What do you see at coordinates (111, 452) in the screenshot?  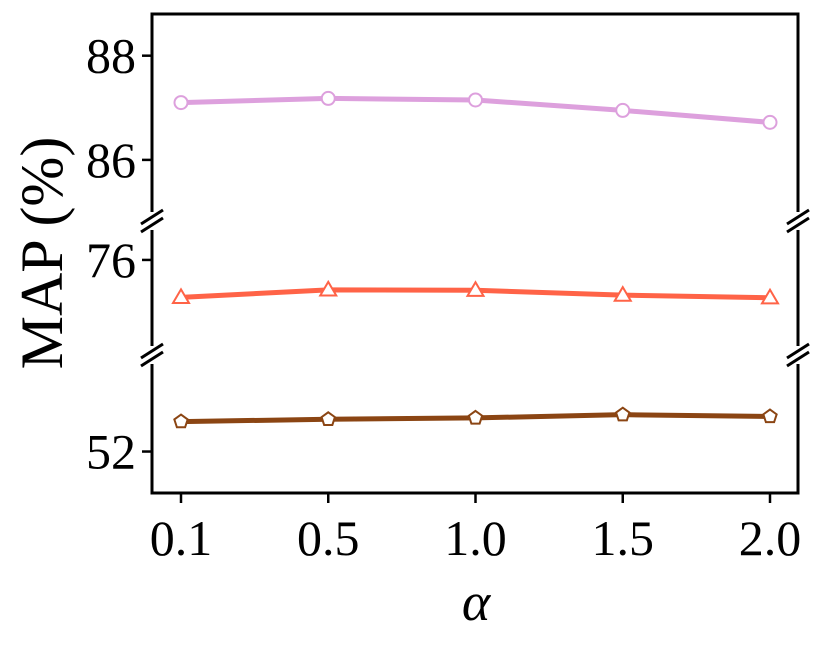 I see `y-tick-label: 52` at bounding box center [111, 452].